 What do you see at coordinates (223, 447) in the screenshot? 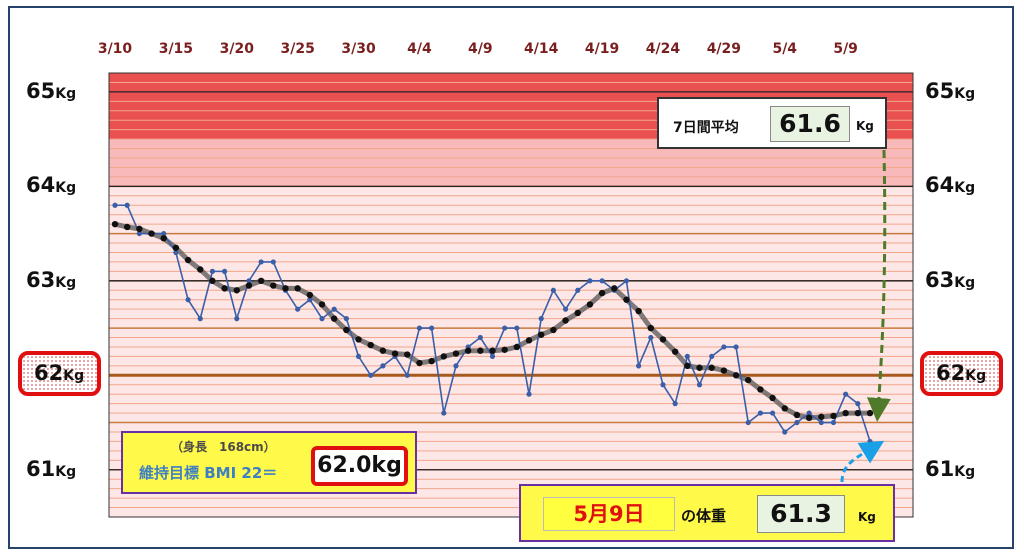
I see `bmi-height: （身長 168cm）` at bounding box center [223, 447].